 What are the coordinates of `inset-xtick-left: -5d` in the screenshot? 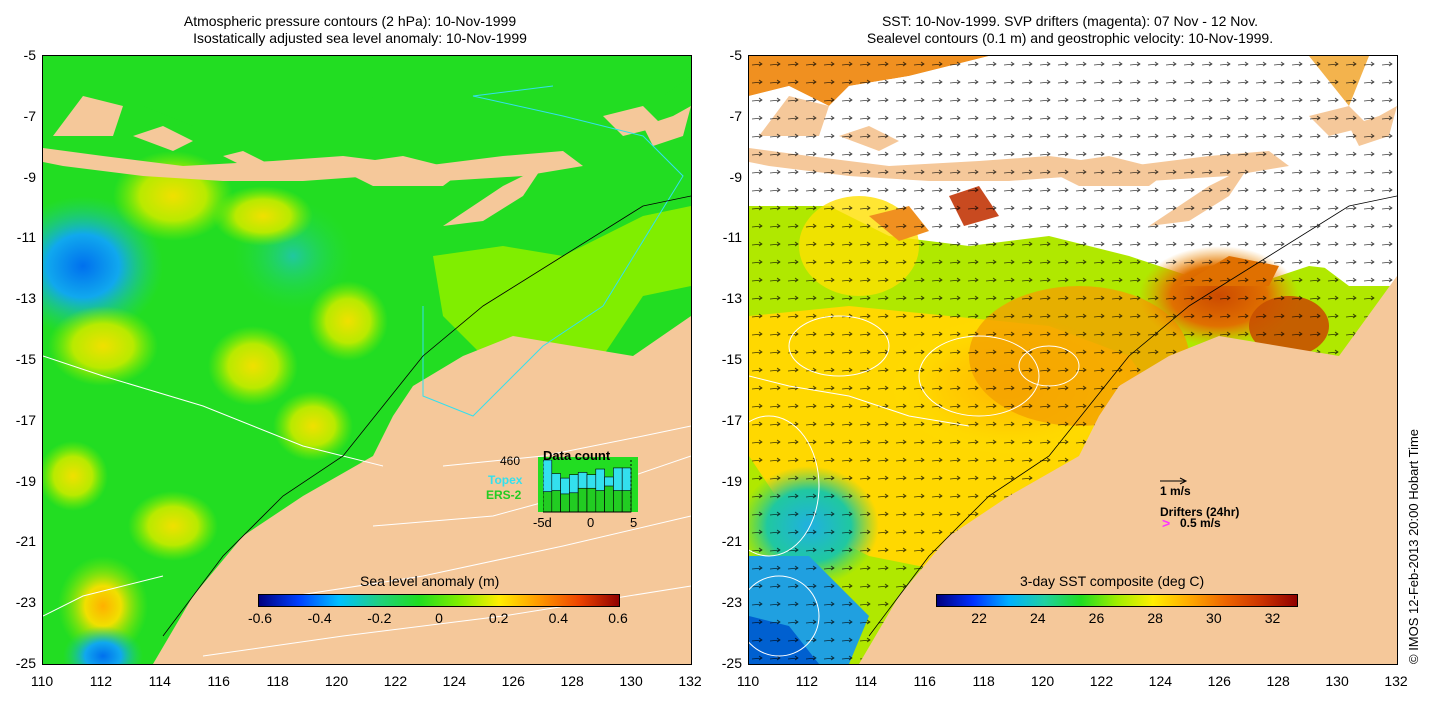 It's located at (542, 522).